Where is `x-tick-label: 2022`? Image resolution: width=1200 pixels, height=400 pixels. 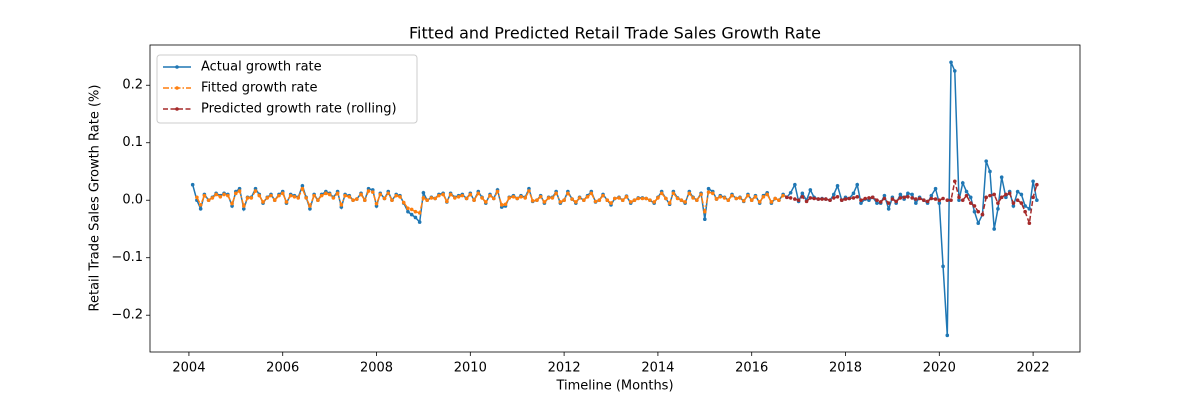
x-tick-label: 2022 is located at coordinates (1033, 368).